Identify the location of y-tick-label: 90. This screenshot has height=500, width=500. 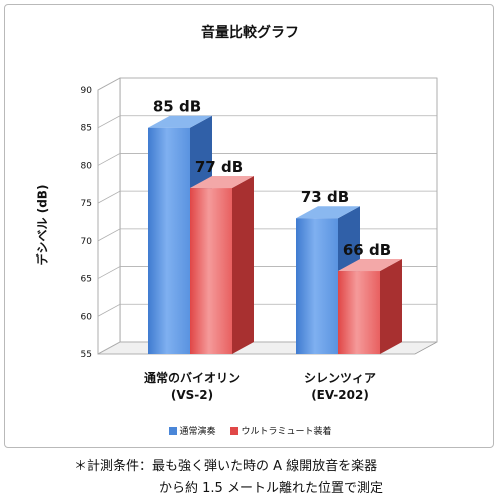
(87, 91).